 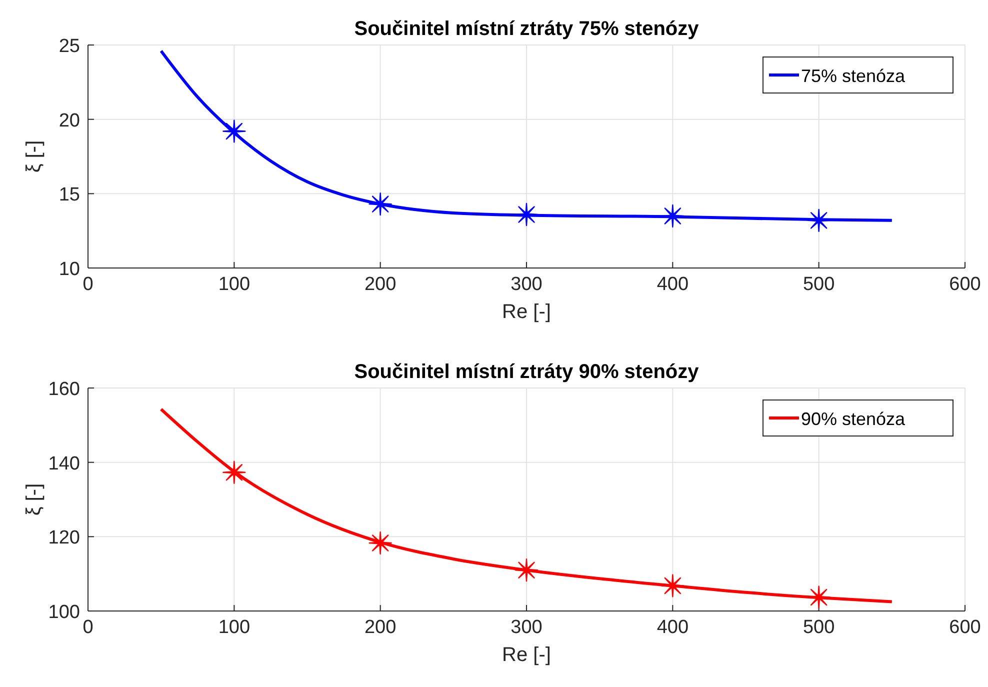 What do you see at coordinates (69, 46) in the screenshot?
I see `y-tick-label: 25` at bounding box center [69, 46].